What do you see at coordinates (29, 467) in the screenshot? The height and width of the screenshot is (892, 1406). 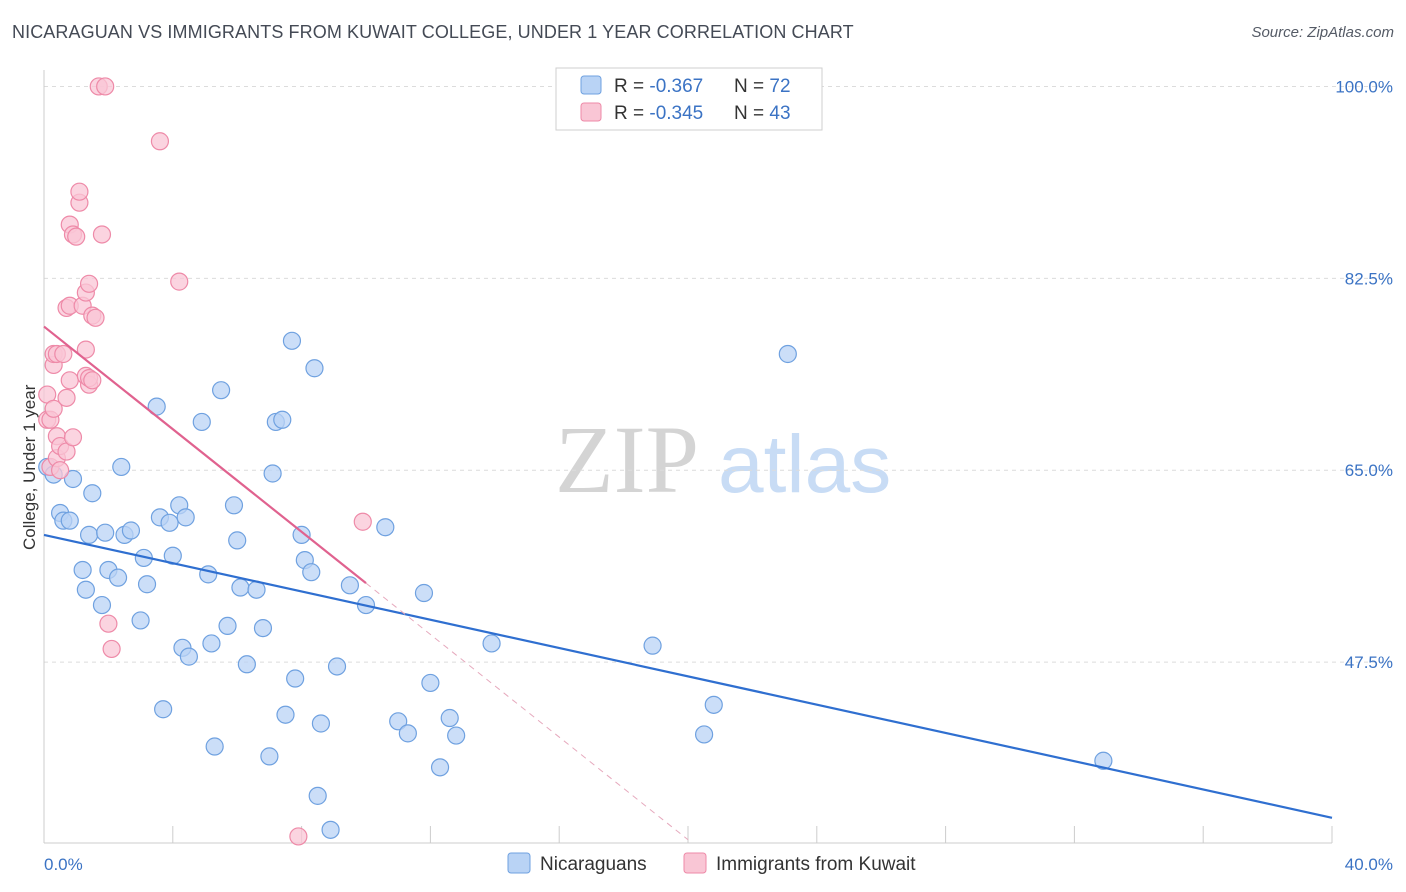 I see `y-axis-title: College, Under 1 year` at bounding box center [29, 467].